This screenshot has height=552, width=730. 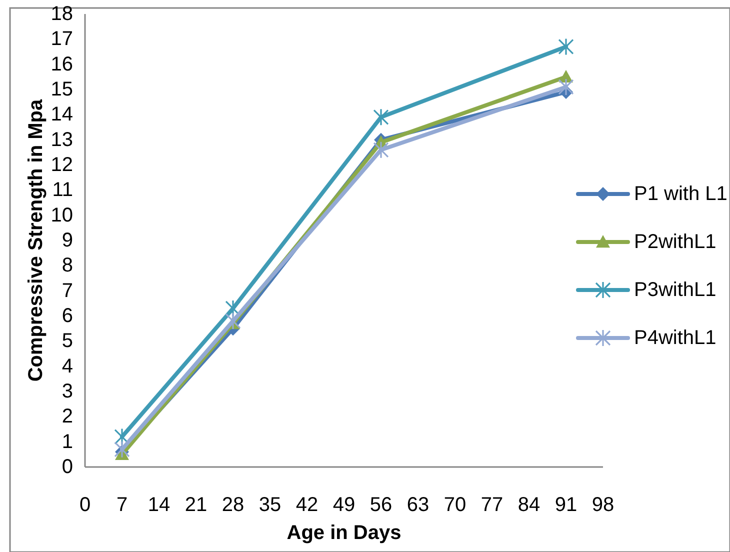 What do you see at coordinates (67, 467) in the screenshot?
I see `y-tick-label: 0` at bounding box center [67, 467].